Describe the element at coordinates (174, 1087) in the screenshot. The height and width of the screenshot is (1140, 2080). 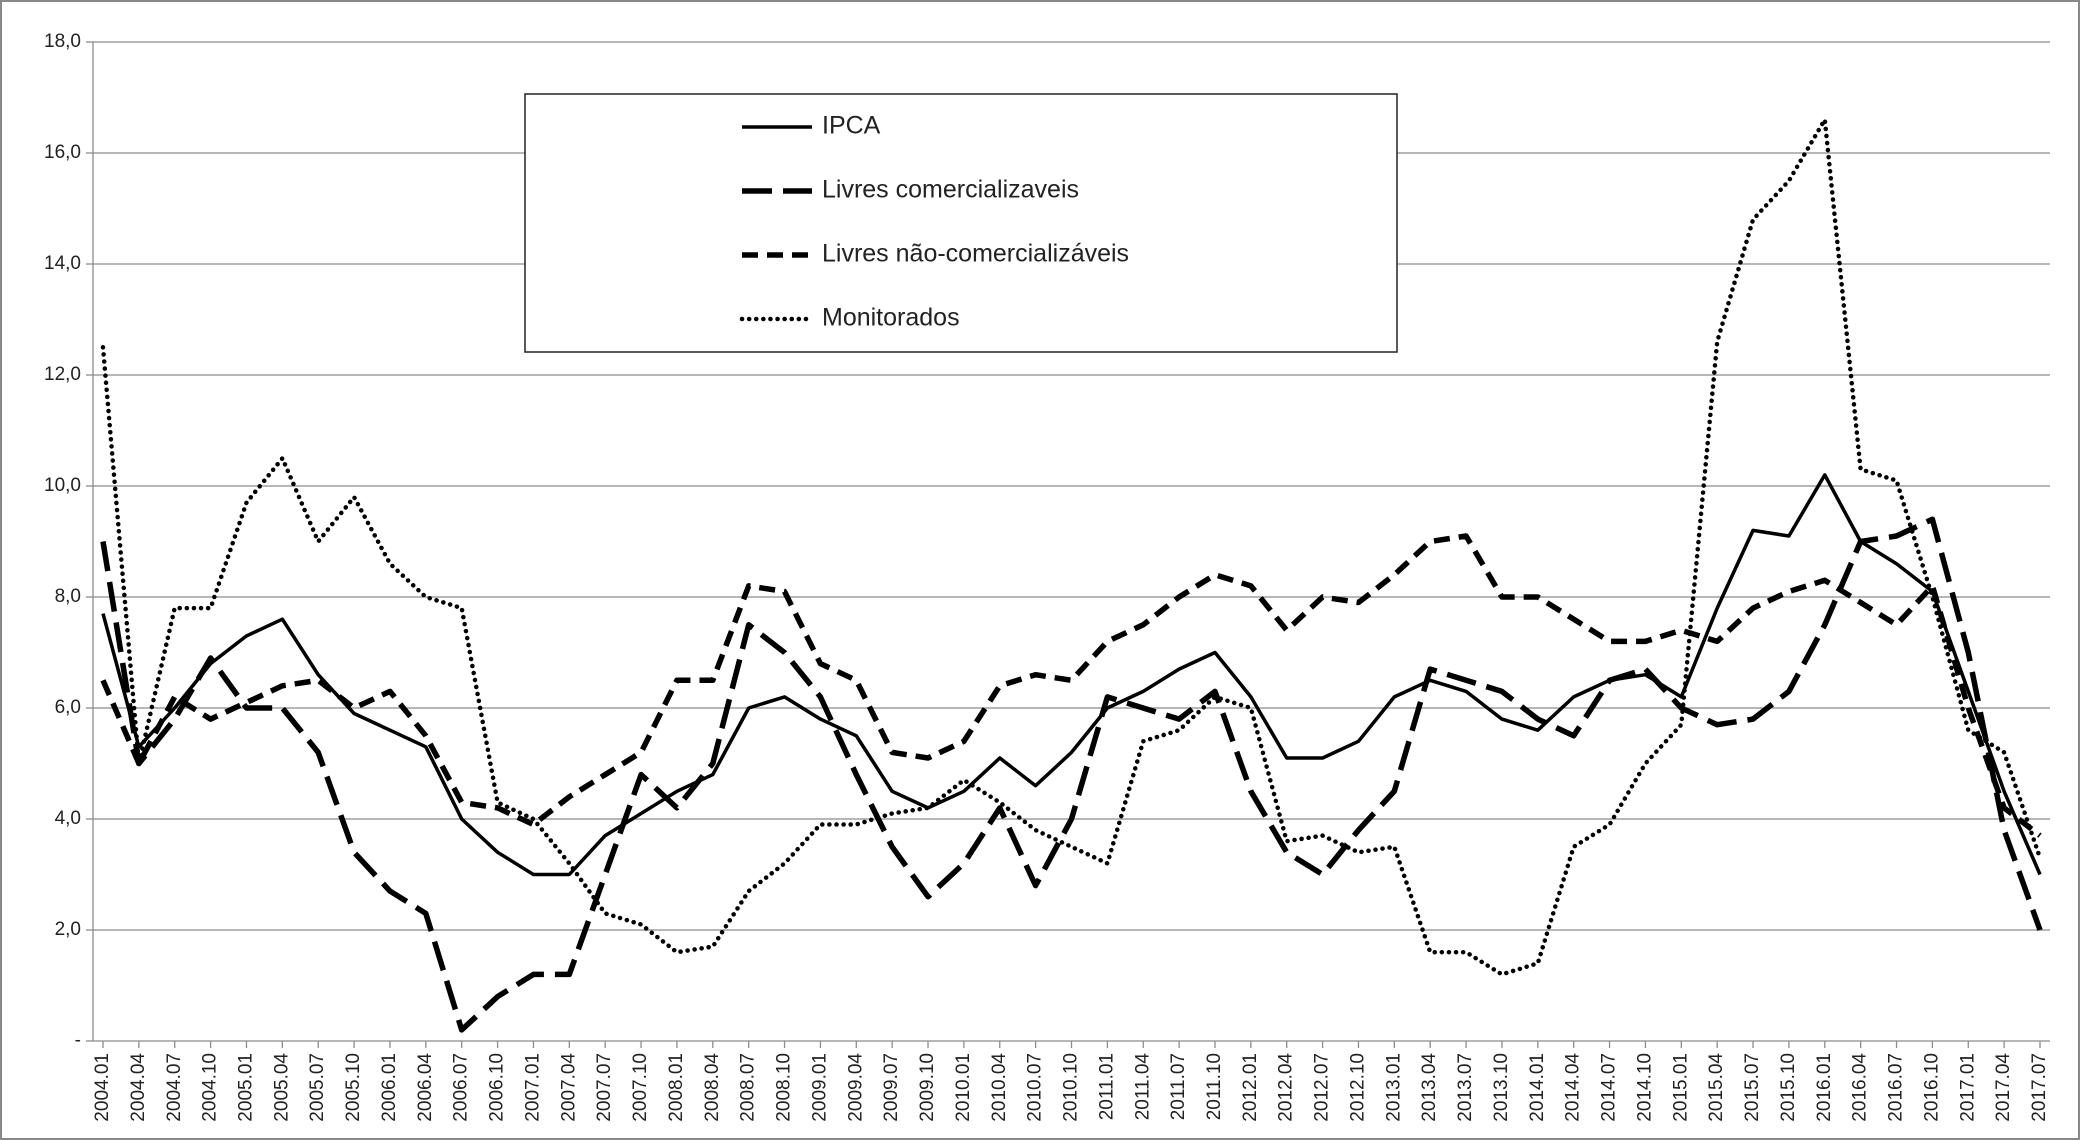
I see `x-tick-label: 2004.07` at that location.